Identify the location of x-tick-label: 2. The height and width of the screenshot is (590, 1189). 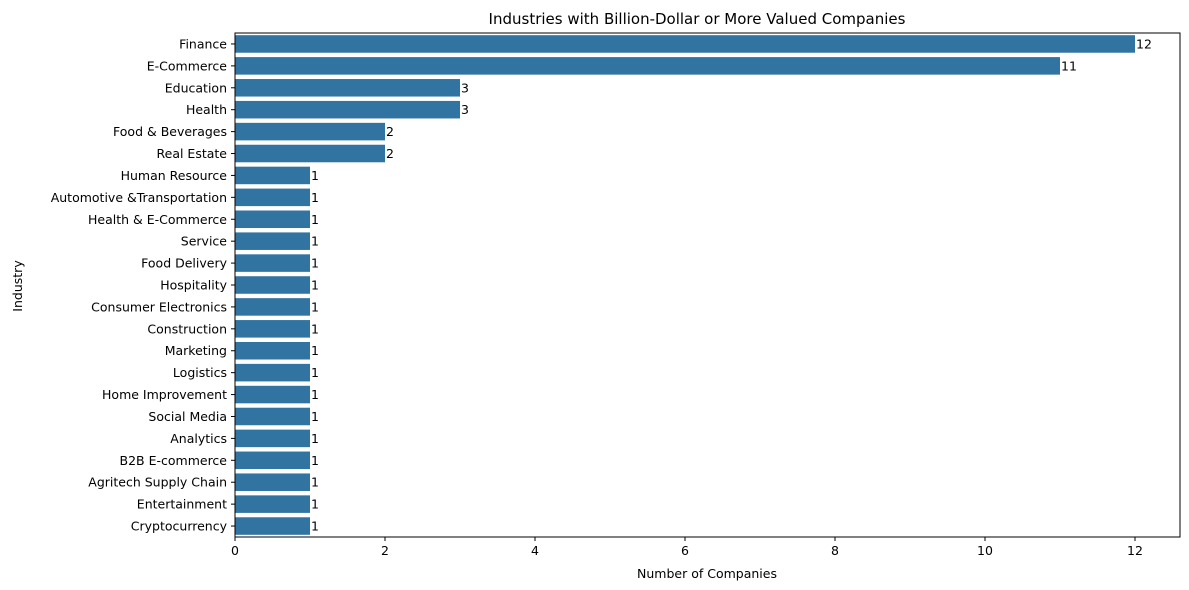
(385, 550).